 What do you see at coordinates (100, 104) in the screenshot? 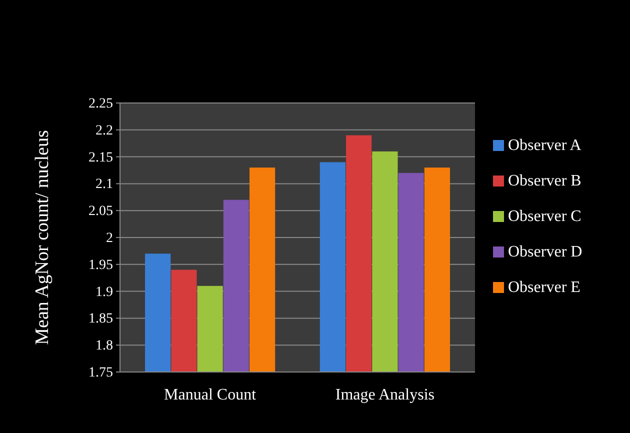
I see `y-tick-label: 2.25` at bounding box center [100, 104].